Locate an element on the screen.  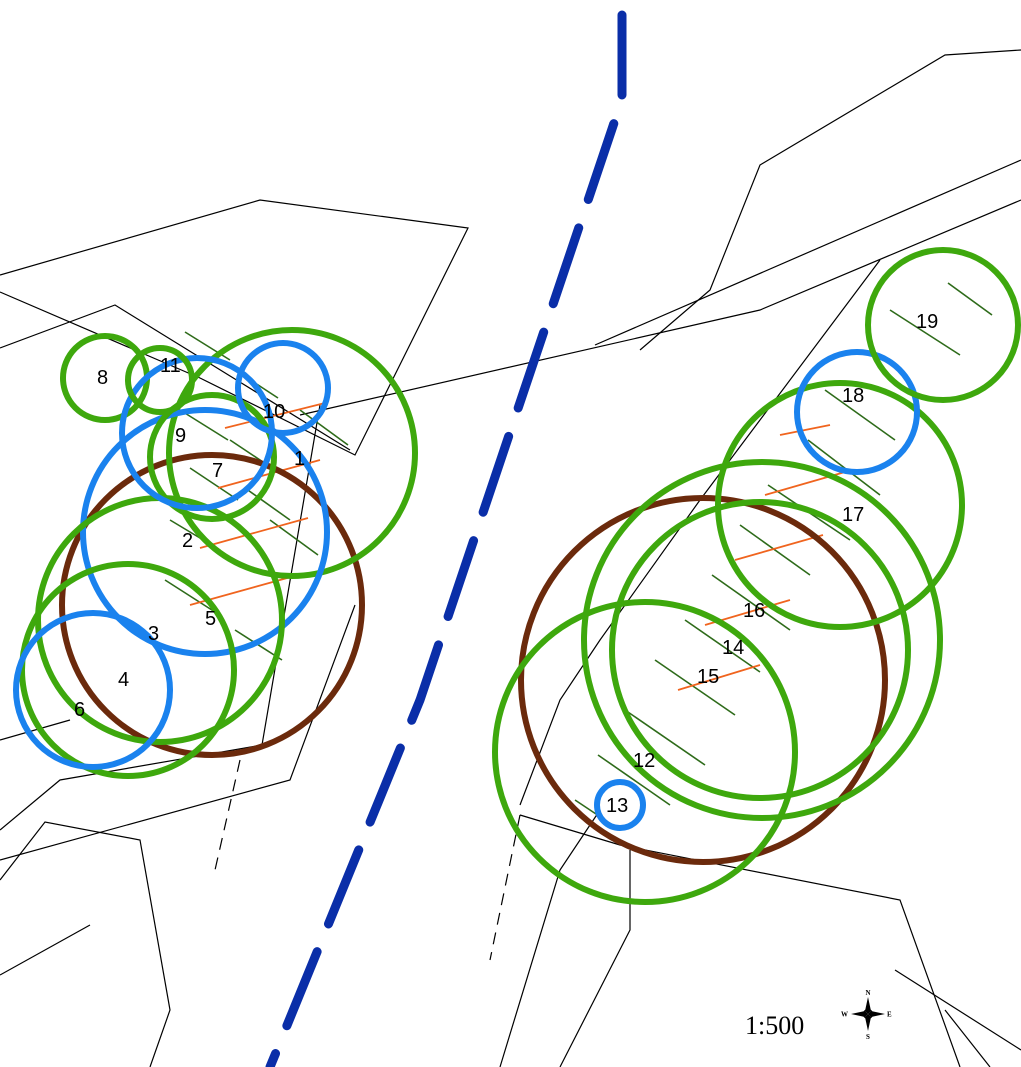
circle-label-4: 4 is located at coordinates (123, 680).